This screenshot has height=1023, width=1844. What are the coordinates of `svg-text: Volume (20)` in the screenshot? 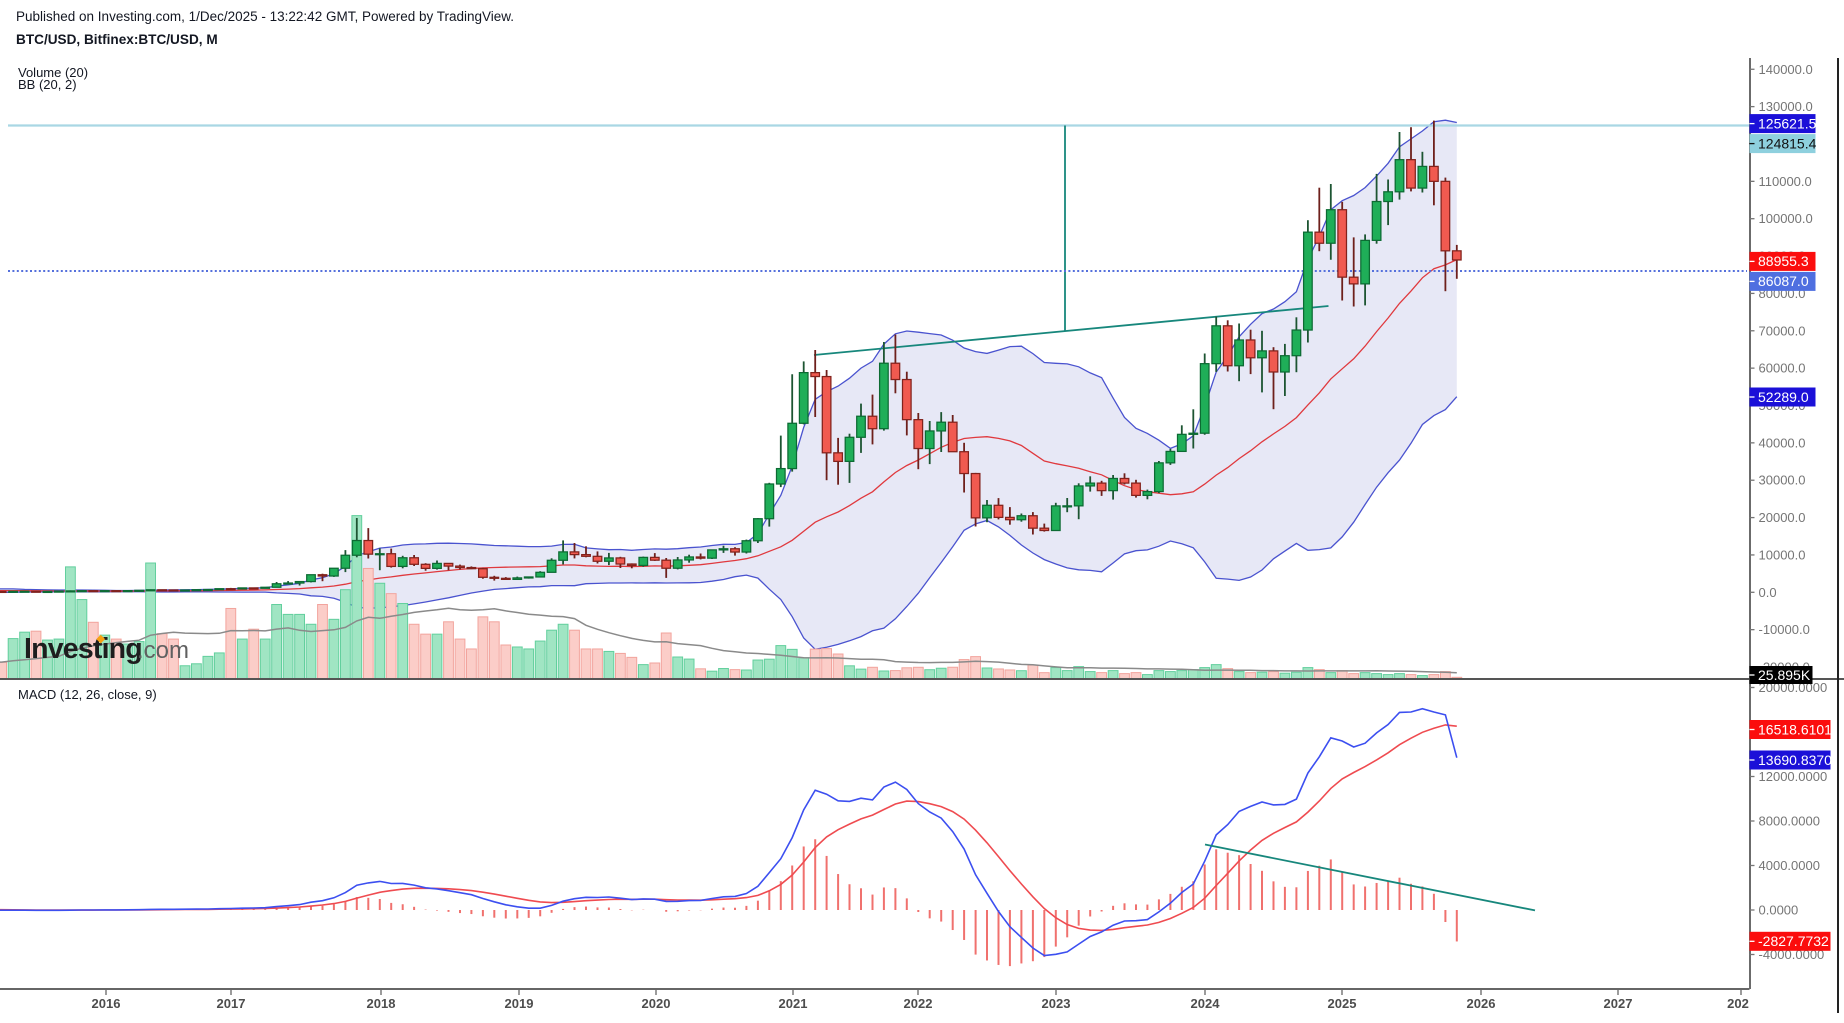 It's located at (53, 72).